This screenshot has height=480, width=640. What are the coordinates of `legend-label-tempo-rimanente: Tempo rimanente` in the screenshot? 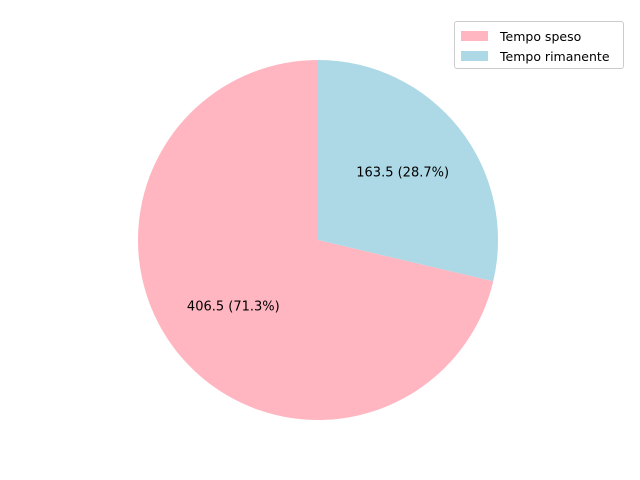 It's located at (555, 56).